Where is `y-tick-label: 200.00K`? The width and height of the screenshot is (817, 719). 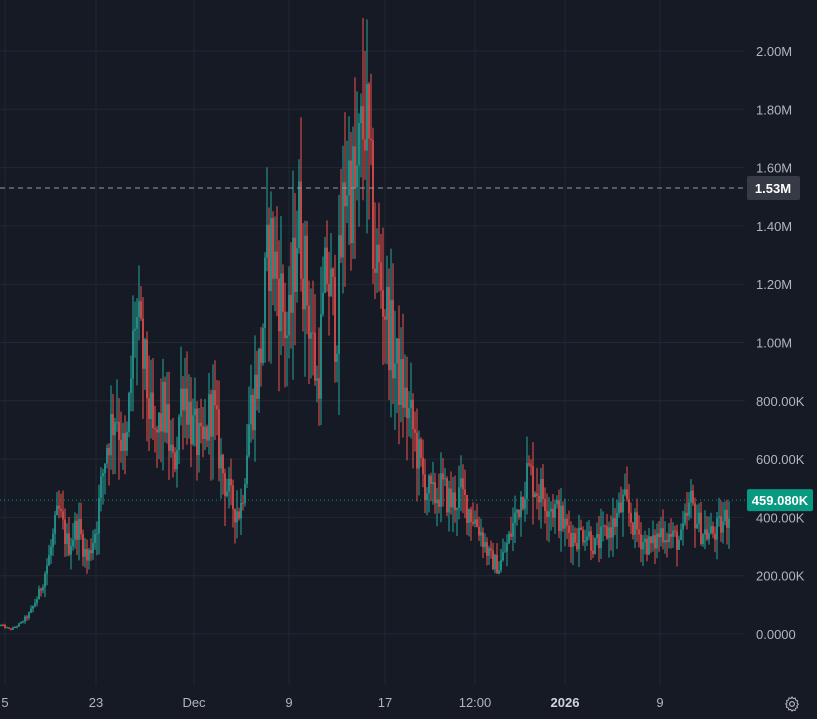 y-tick-label: 200.00K is located at coordinates (780, 576).